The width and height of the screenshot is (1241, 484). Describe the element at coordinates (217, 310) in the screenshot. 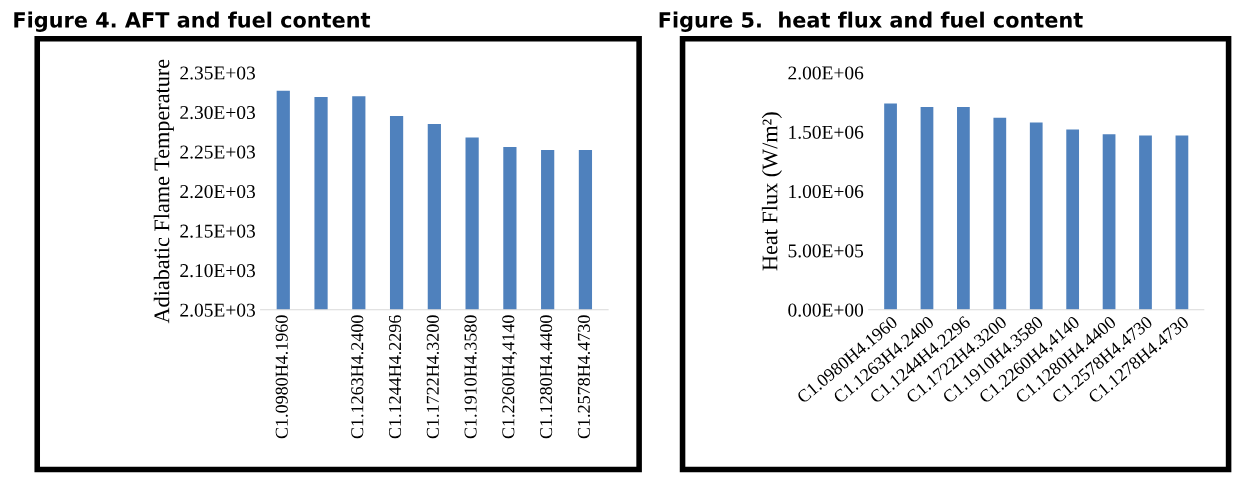

I see `y-tick-label: 2.05E+03` at that location.